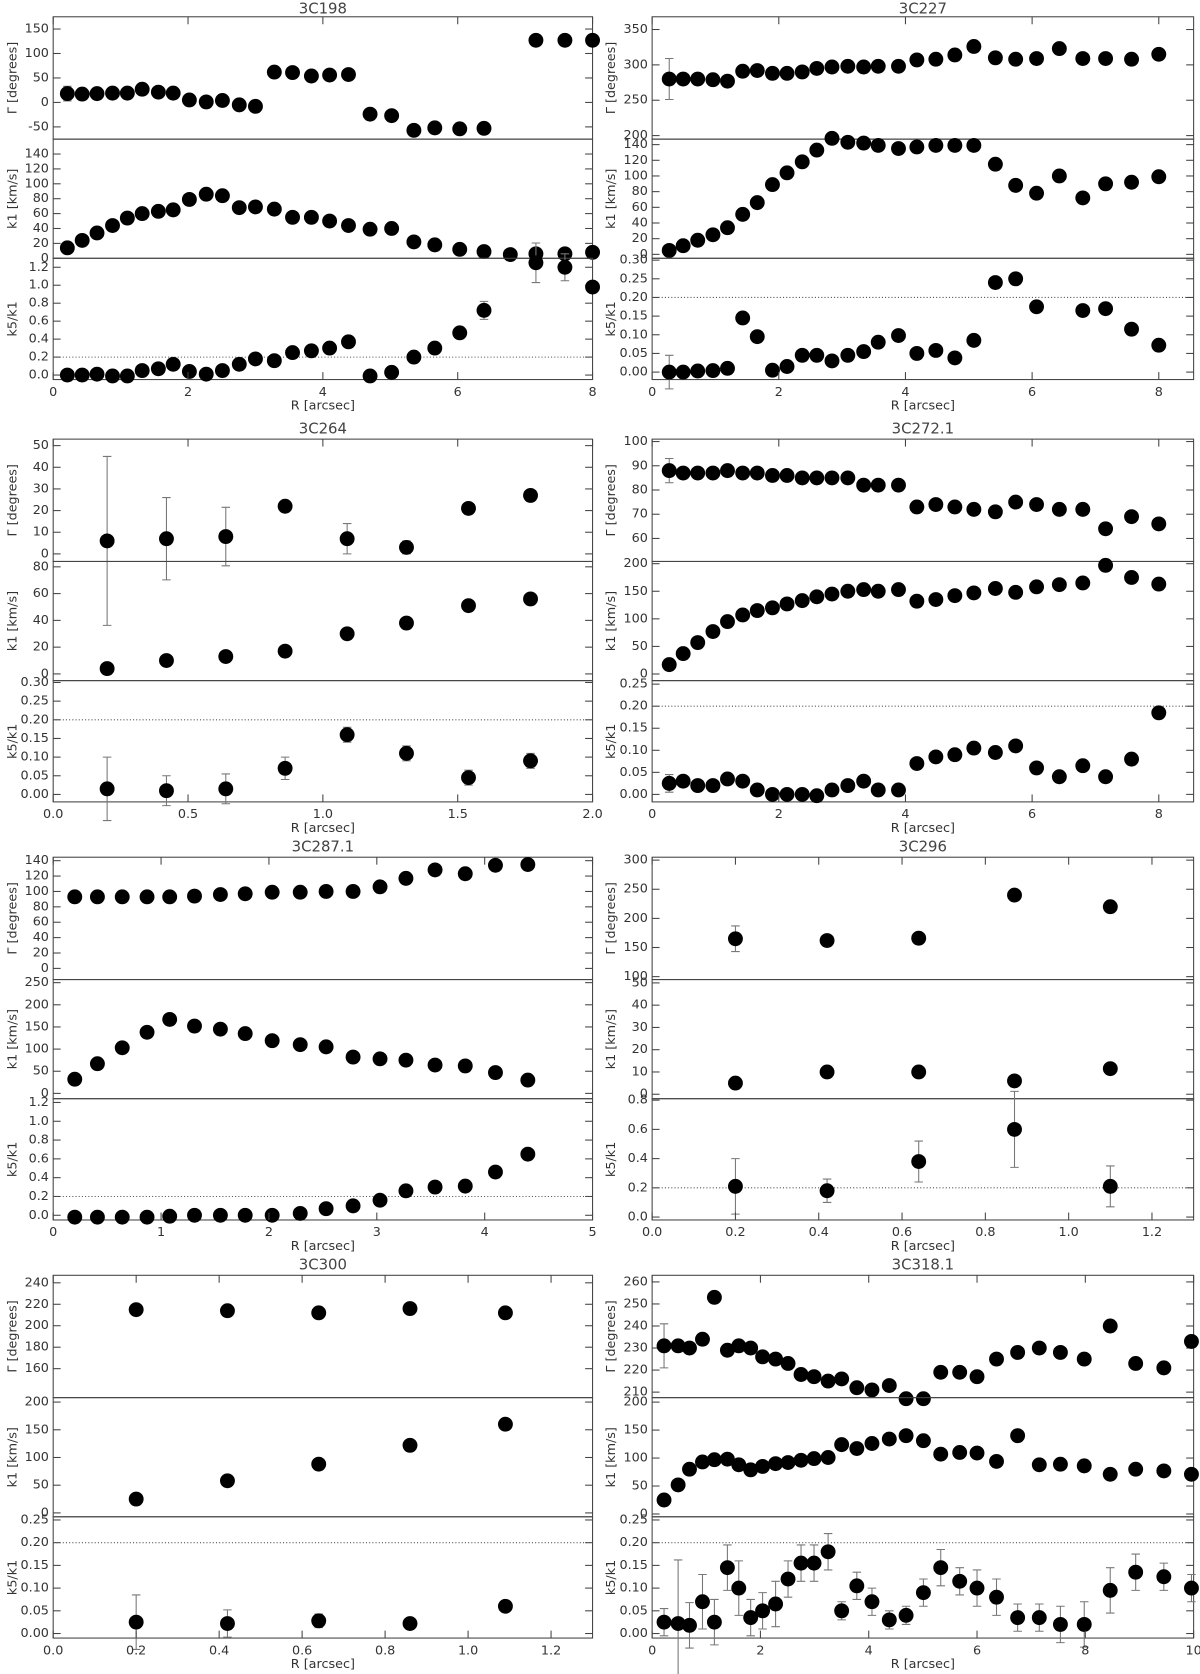 The image size is (1200, 1674). What do you see at coordinates (41, 620) in the screenshot?
I see `y-tick-label: 40` at bounding box center [41, 620].